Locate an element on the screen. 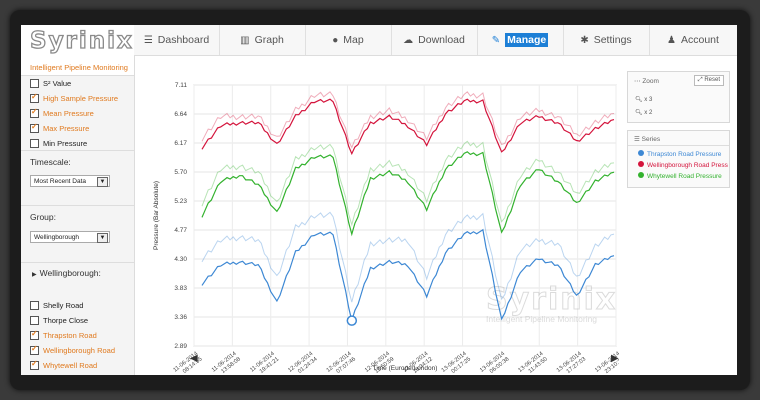 This screenshot has width=760, height=400. tab-graph: ▥ Graph is located at coordinates (262, 40).